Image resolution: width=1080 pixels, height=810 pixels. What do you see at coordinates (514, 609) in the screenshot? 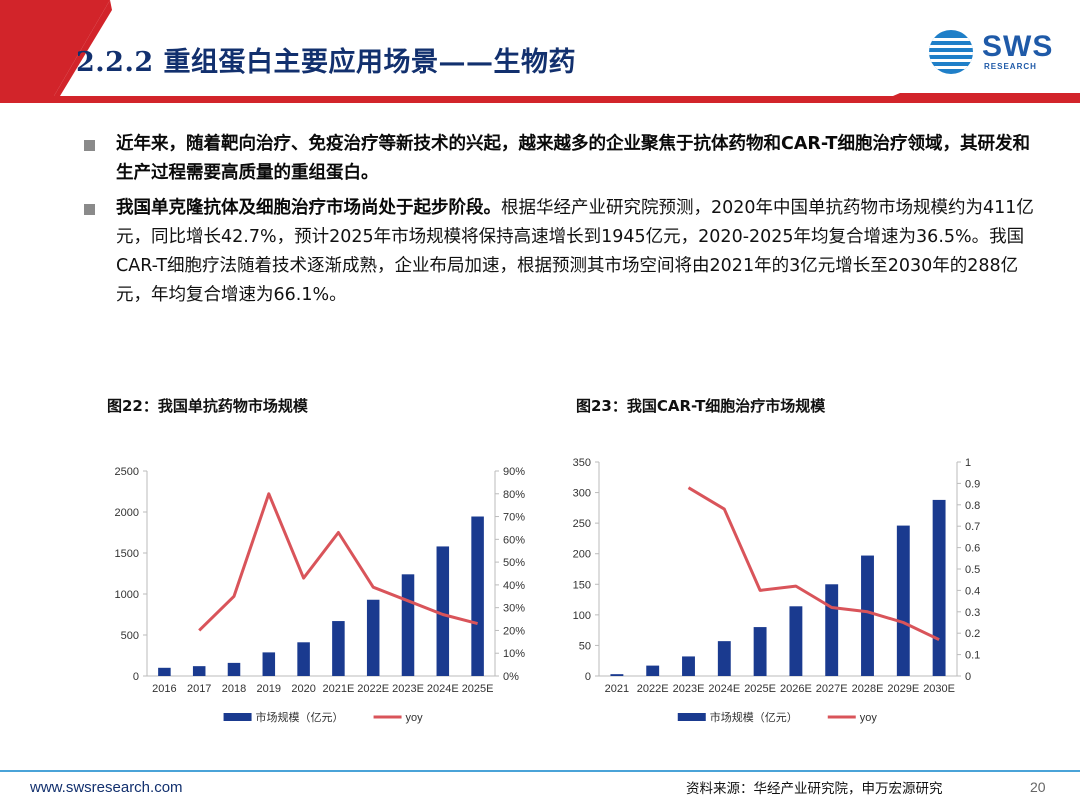
I see `y2-tick-label: 30%` at bounding box center [514, 609].